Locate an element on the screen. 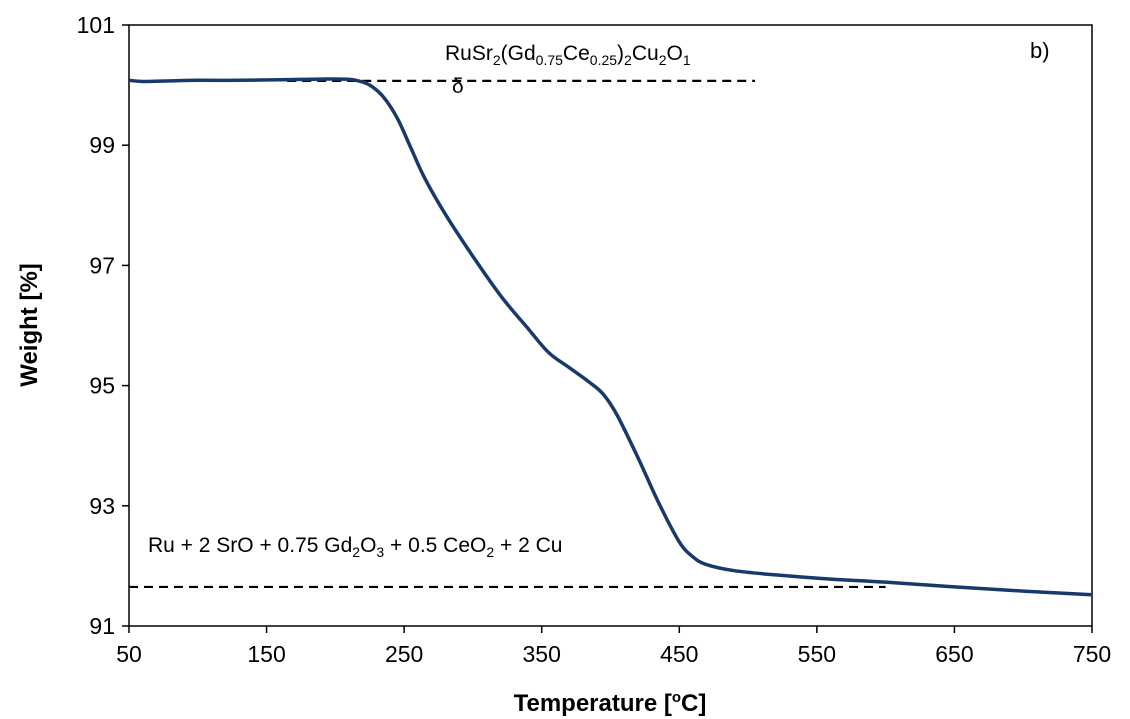  y-axis: 91 93 95 97 99 101 is located at coordinates (103, 325).